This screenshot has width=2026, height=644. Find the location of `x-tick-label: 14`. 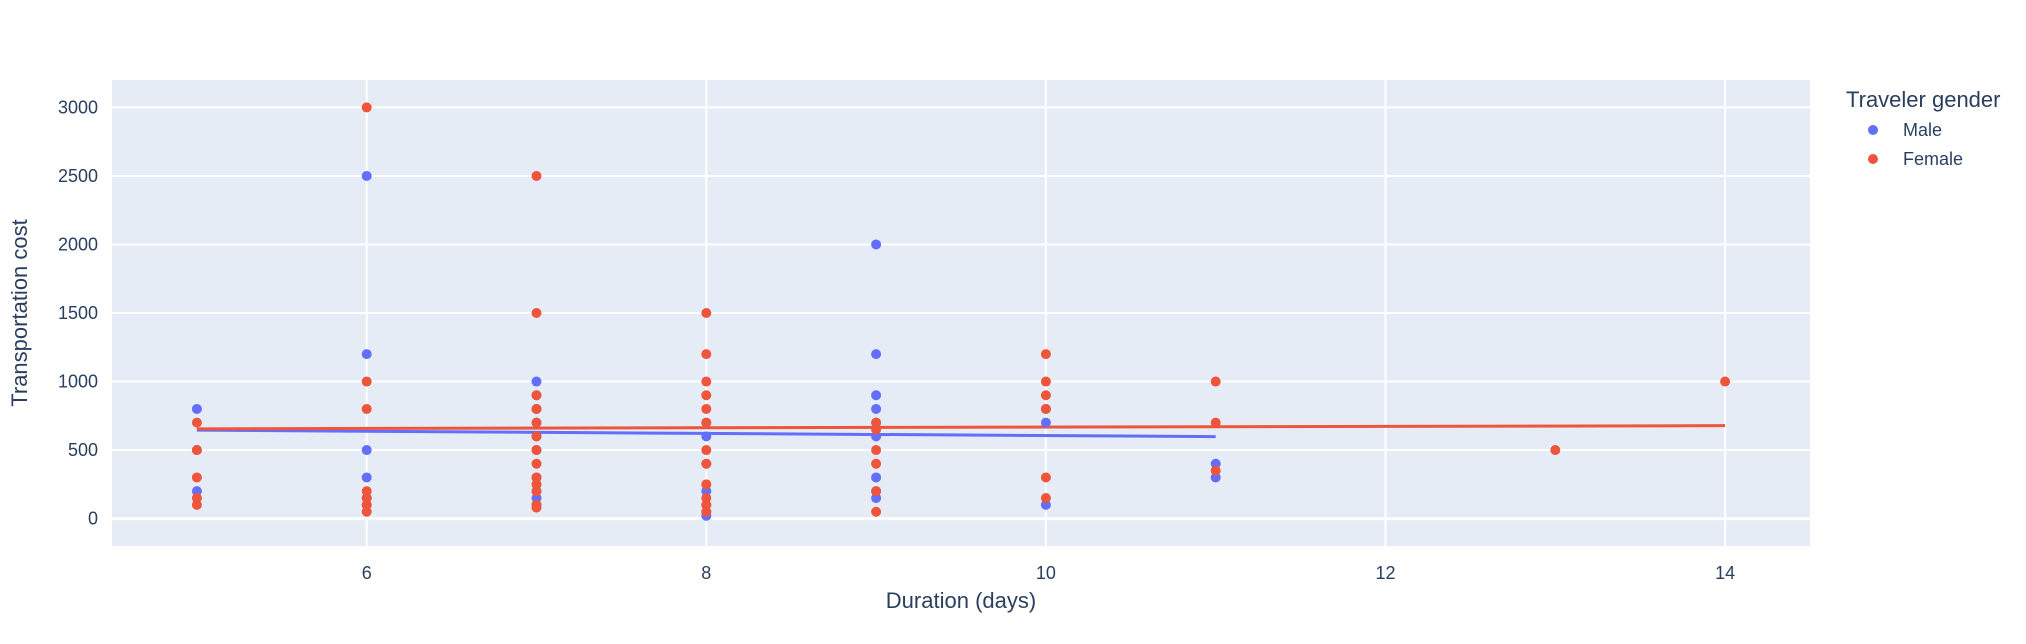

x-tick-label: 14 is located at coordinates (1725, 573).